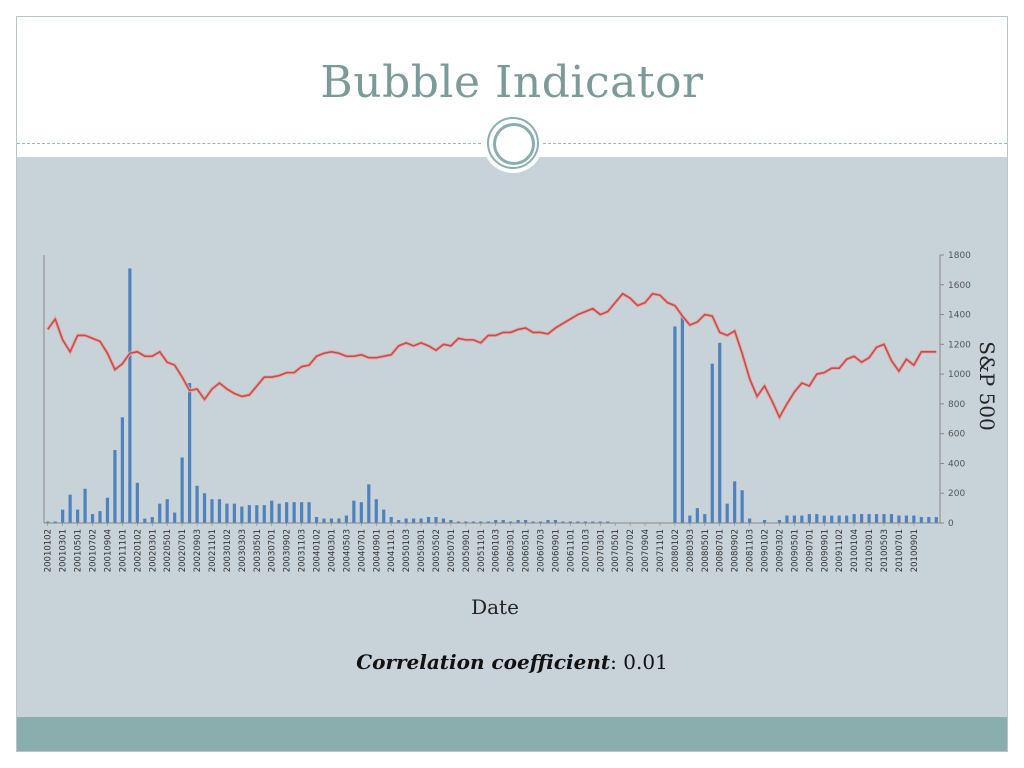  I want to click on x-tick-label: 20050301, so click(422, 550).